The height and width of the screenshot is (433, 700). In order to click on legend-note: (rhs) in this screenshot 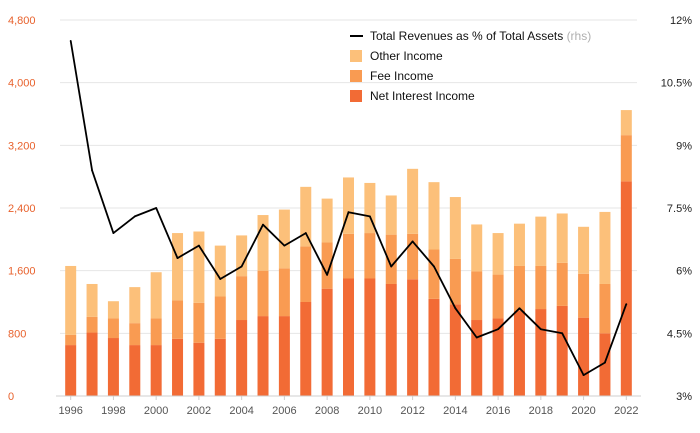, I will do `click(579, 36)`.